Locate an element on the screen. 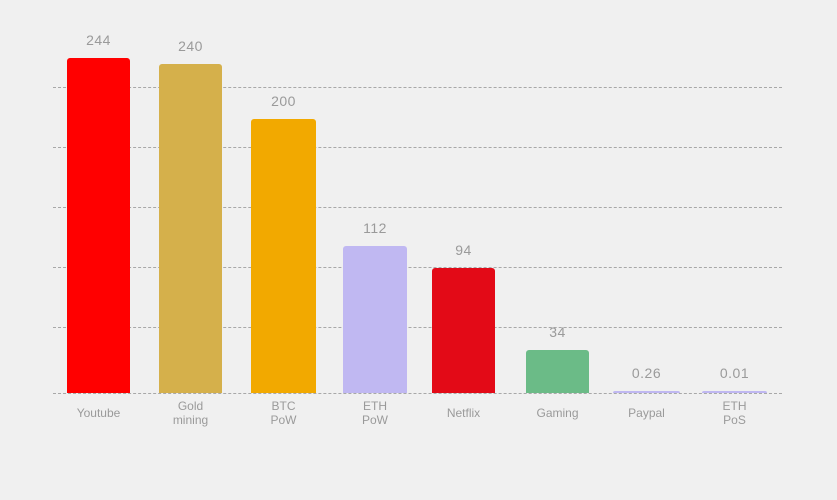 The height and width of the screenshot is (500, 837). category-label-line1: Paypal is located at coordinates (646, 413).